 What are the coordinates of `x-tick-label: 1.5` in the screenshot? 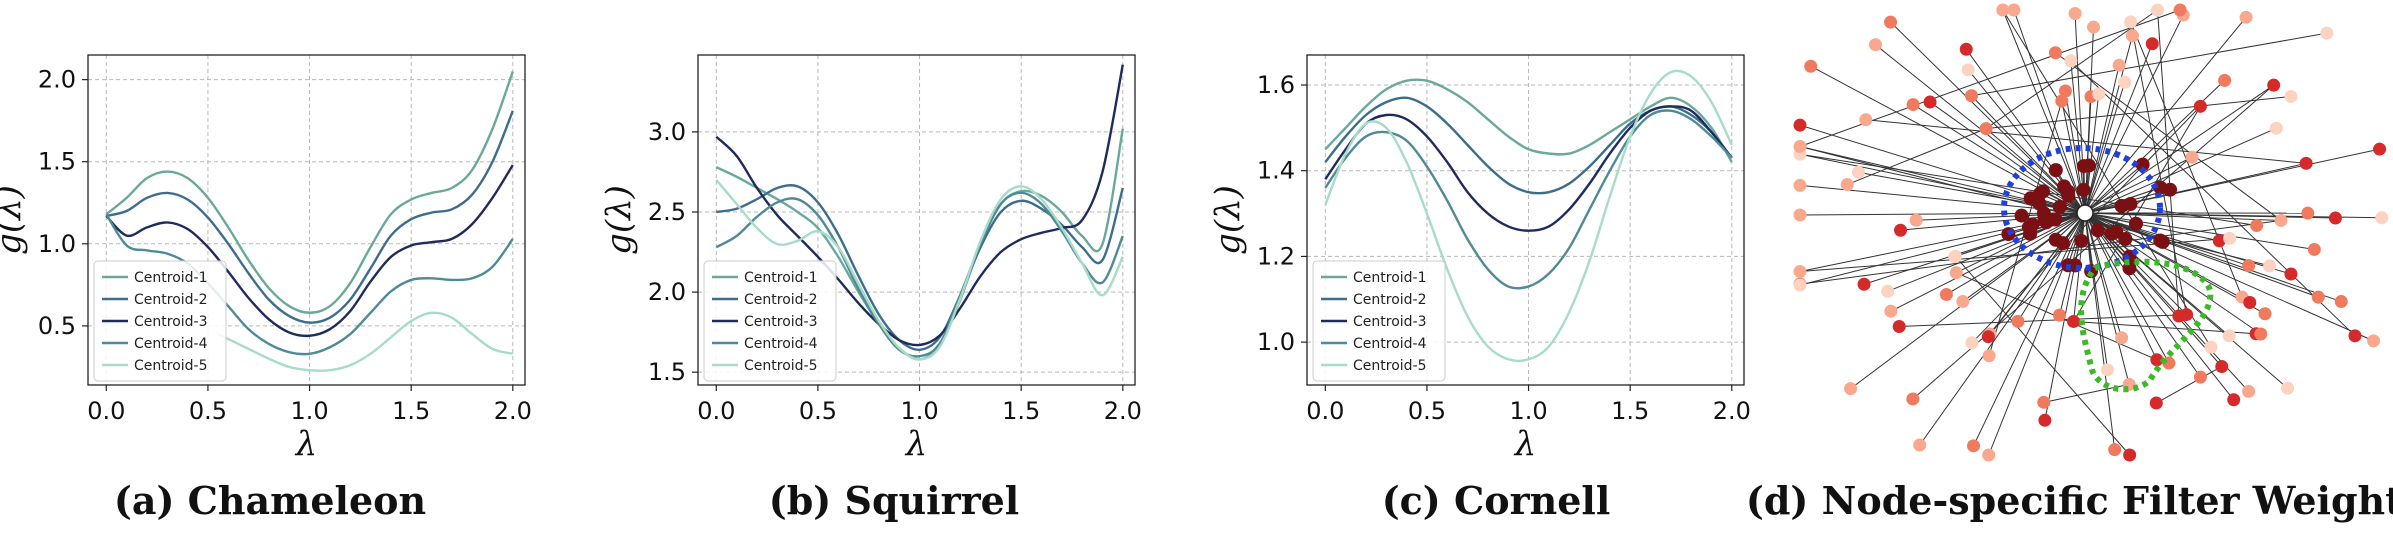 It's located at (411, 411).